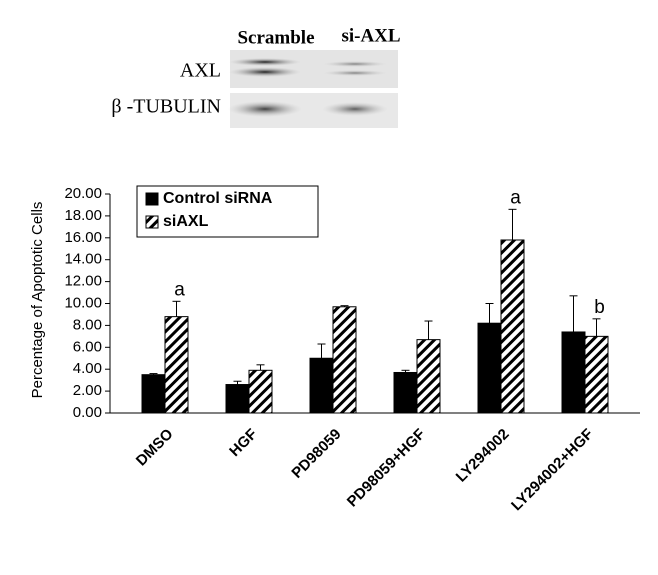 The image size is (658, 575). What do you see at coordinates (218, 198) in the screenshot?
I see `legend-label: Control siRNA` at bounding box center [218, 198].